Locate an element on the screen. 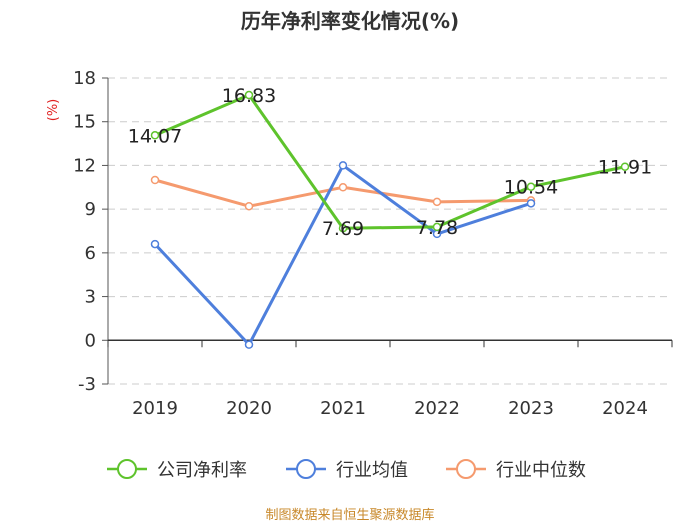 The image size is (700, 525). source-note: 制图数据来自恒生聚源数据库 is located at coordinates (349, 515).